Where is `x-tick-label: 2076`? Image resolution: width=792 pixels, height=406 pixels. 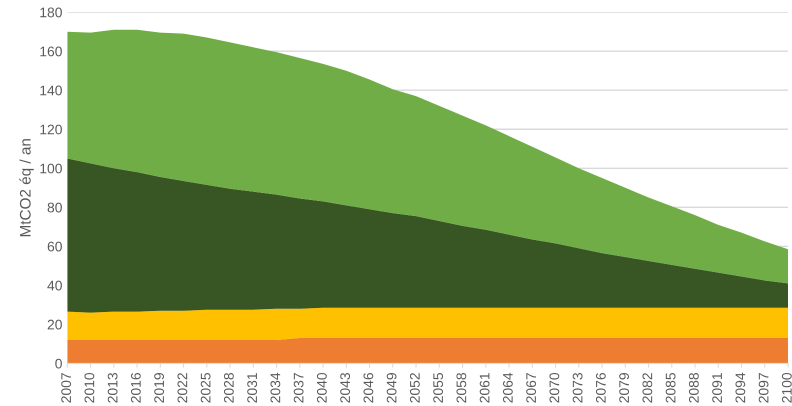
x-tick-label: 2076 is located at coordinates (601, 388).